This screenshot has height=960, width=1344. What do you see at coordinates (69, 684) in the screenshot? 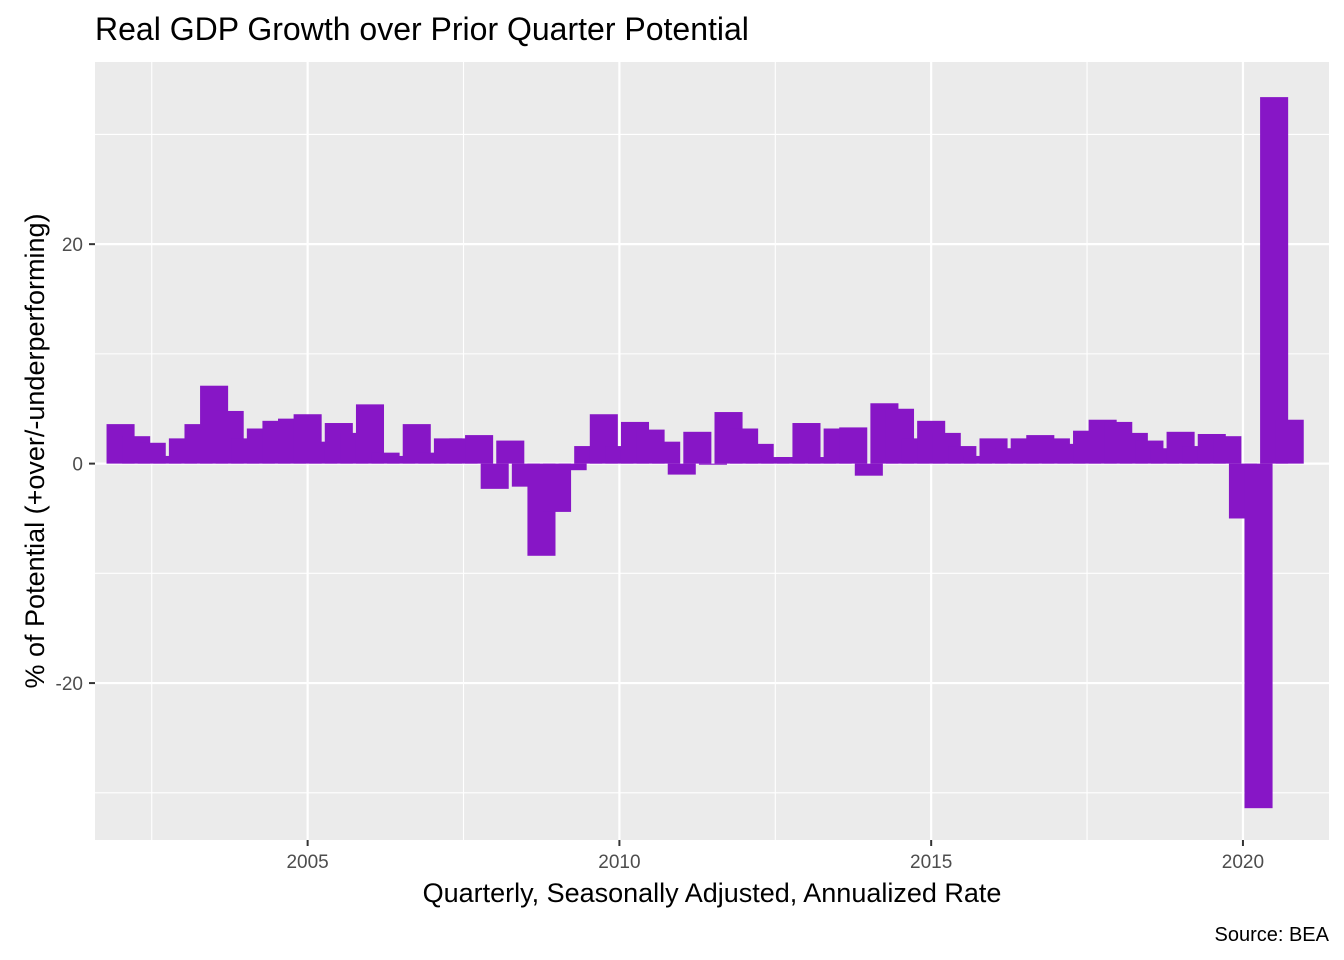
I see `y-tick-label: -20` at bounding box center [69, 684].